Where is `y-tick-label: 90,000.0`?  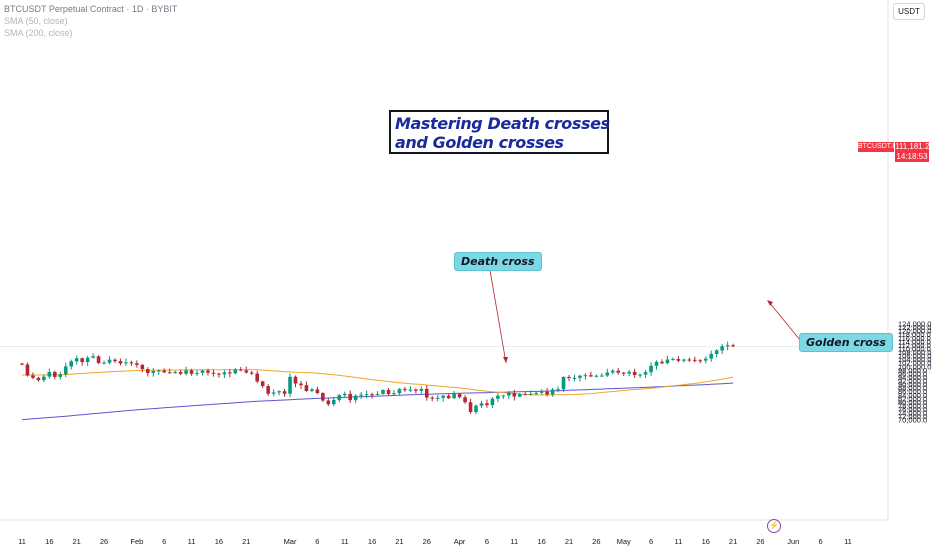 y-tick-label: 90,000.0 is located at coordinates (912, 384).